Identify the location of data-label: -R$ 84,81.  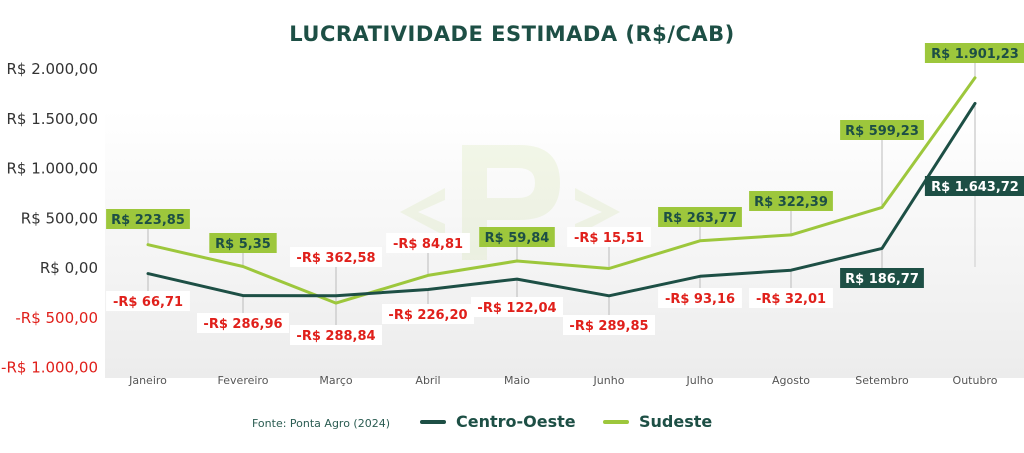
(428, 244).